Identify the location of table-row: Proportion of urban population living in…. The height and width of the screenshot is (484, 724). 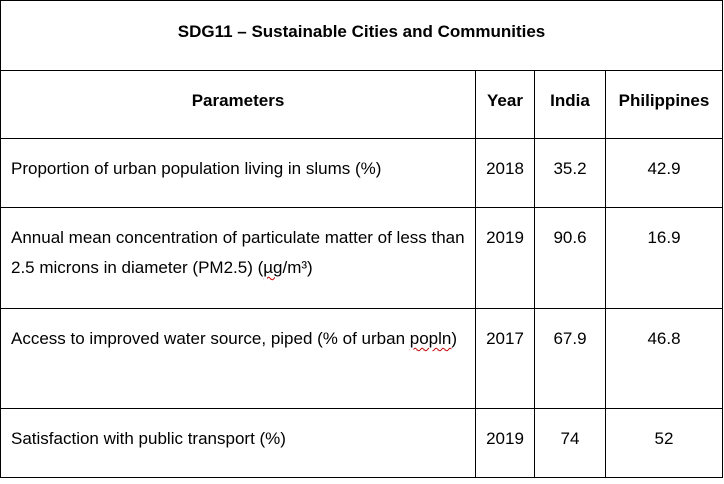
(361, 173).